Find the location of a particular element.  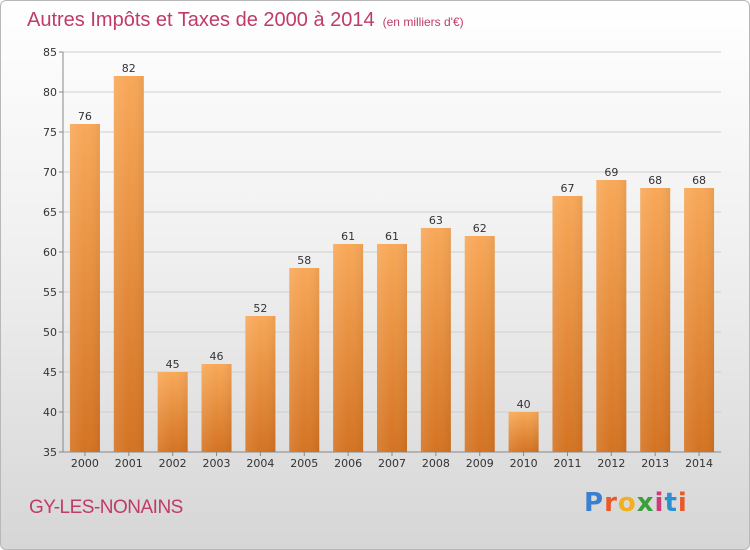

logo-letter: t is located at coordinates (671, 503).